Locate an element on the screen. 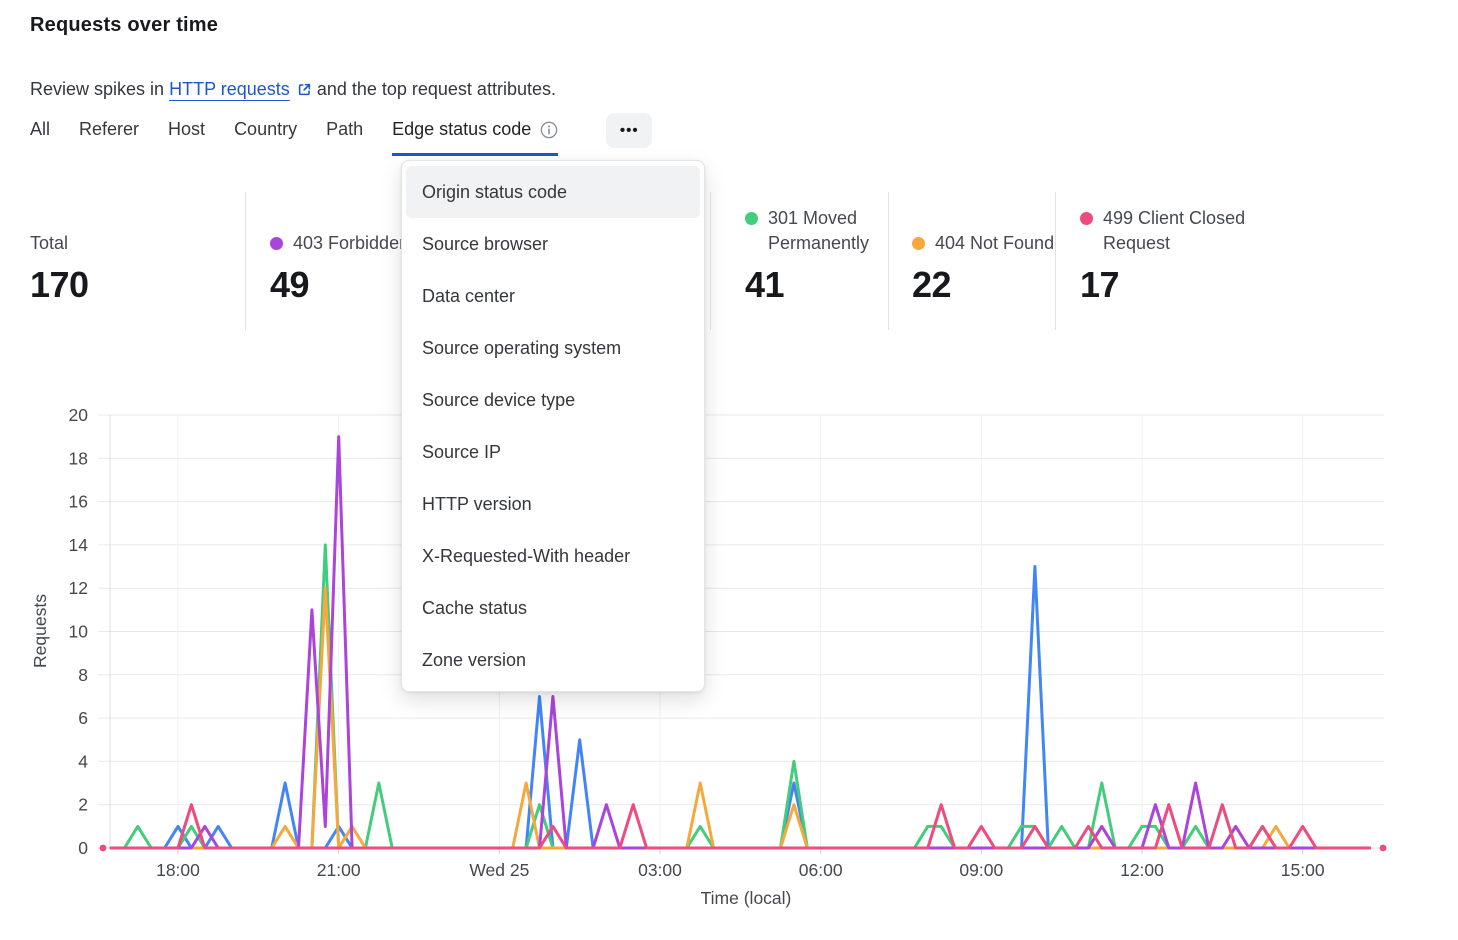  y-tick-label: 2 is located at coordinates (83, 805).